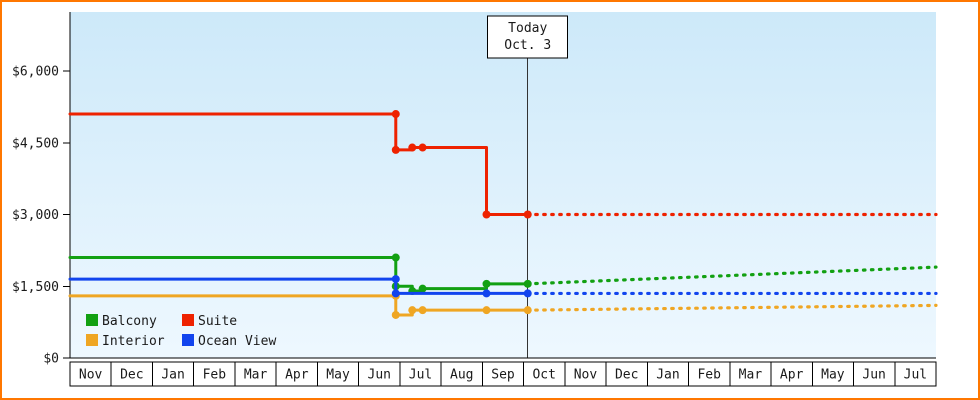 Image resolution: width=980 pixels, height=400 pixels. I want to click on y-tick-label: $6,000, so click(35, 72).